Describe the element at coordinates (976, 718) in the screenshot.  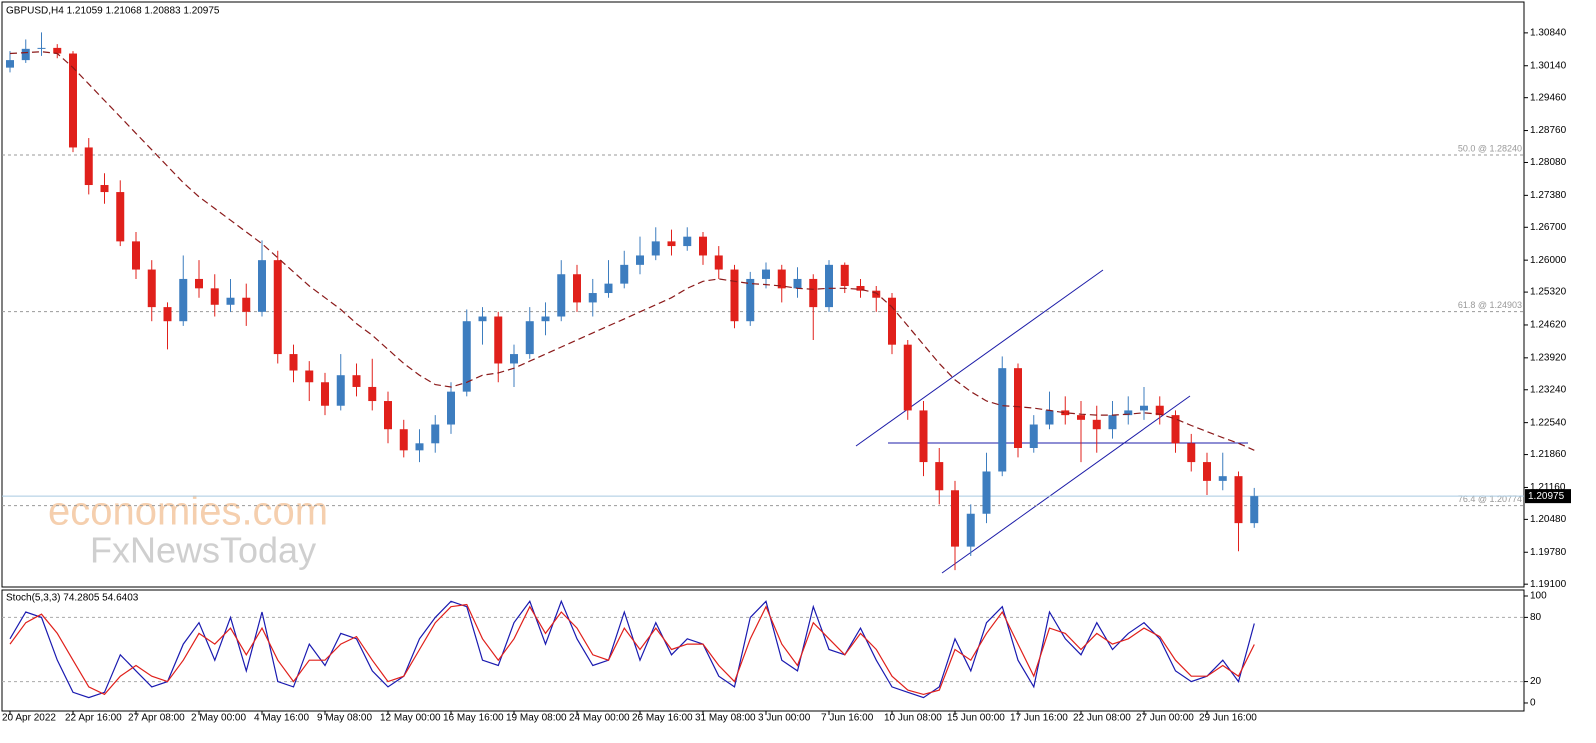
I see `x-tick-label: 15 Jun 00:00` at that location.